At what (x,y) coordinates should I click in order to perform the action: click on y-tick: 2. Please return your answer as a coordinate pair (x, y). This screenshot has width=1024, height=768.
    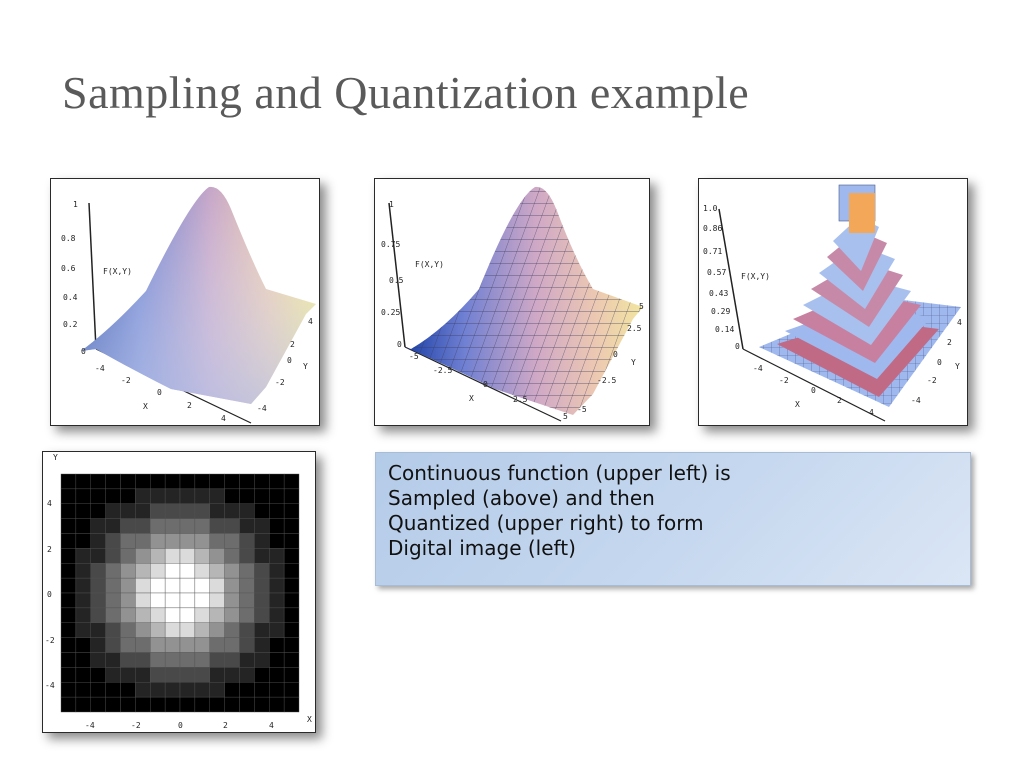
    Looking at the image, I should click on (49, 549).